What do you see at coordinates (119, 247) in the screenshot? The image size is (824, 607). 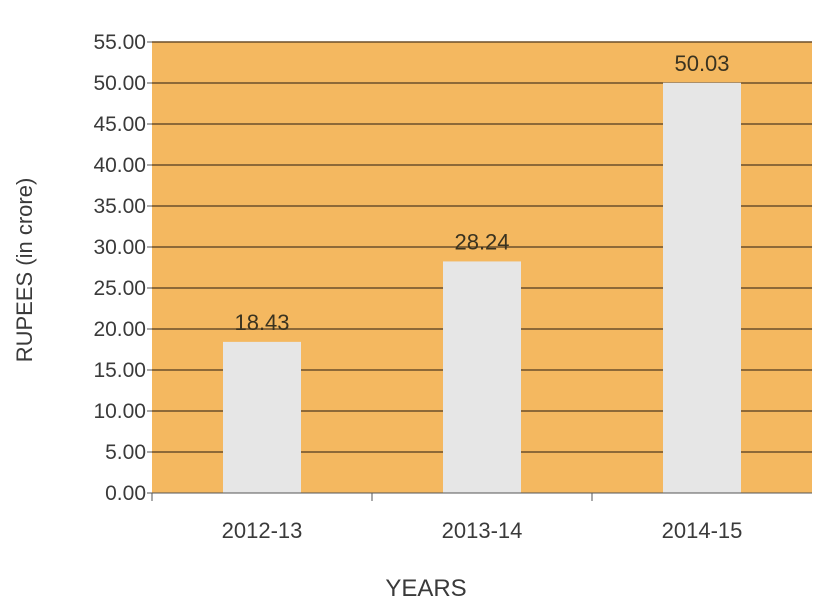 I see `y-tick-label: 30.00` at bounding box center [119, 247].